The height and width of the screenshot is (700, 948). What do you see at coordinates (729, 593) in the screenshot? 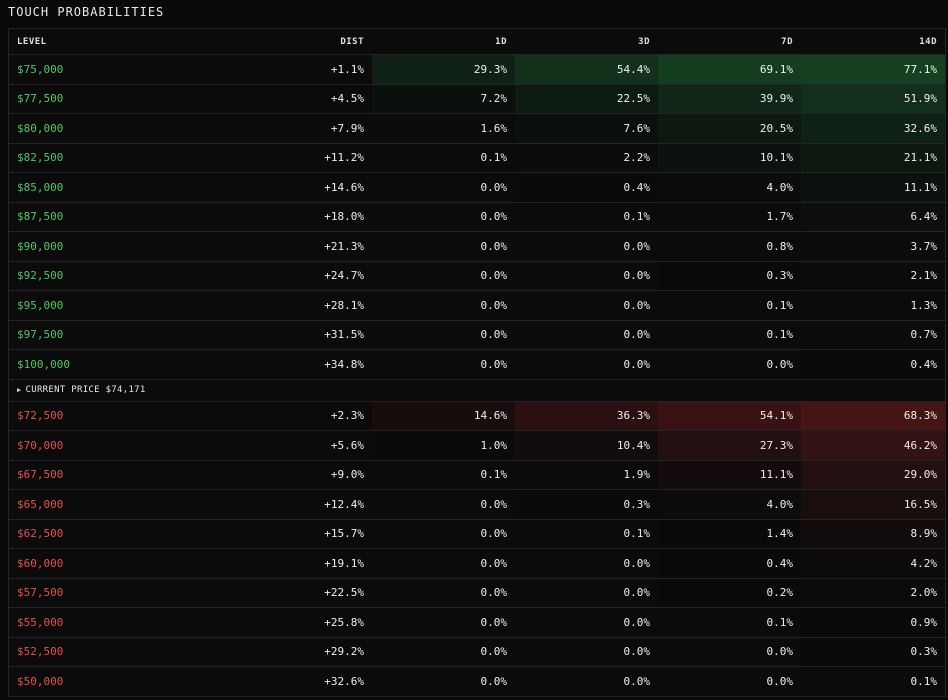
I see `prob-cell-d7: 0.2%` at bounding box center [729, 593].